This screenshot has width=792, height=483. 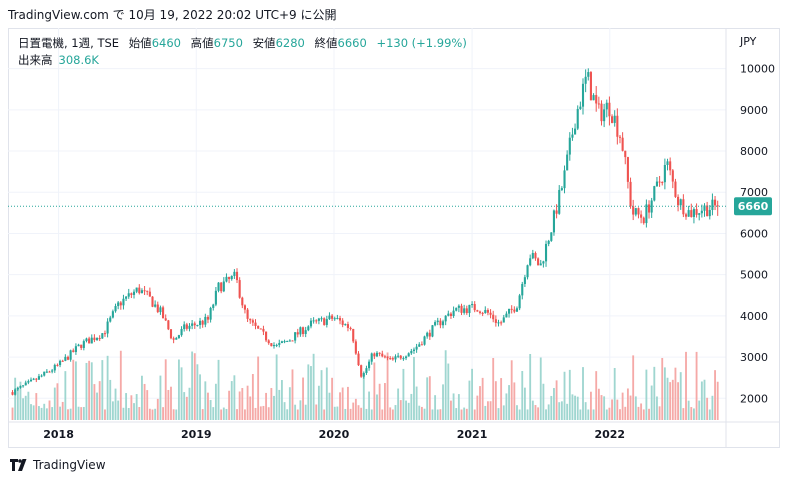 I want to click on price-tick-label: 4000, so click(x=754, y=316).